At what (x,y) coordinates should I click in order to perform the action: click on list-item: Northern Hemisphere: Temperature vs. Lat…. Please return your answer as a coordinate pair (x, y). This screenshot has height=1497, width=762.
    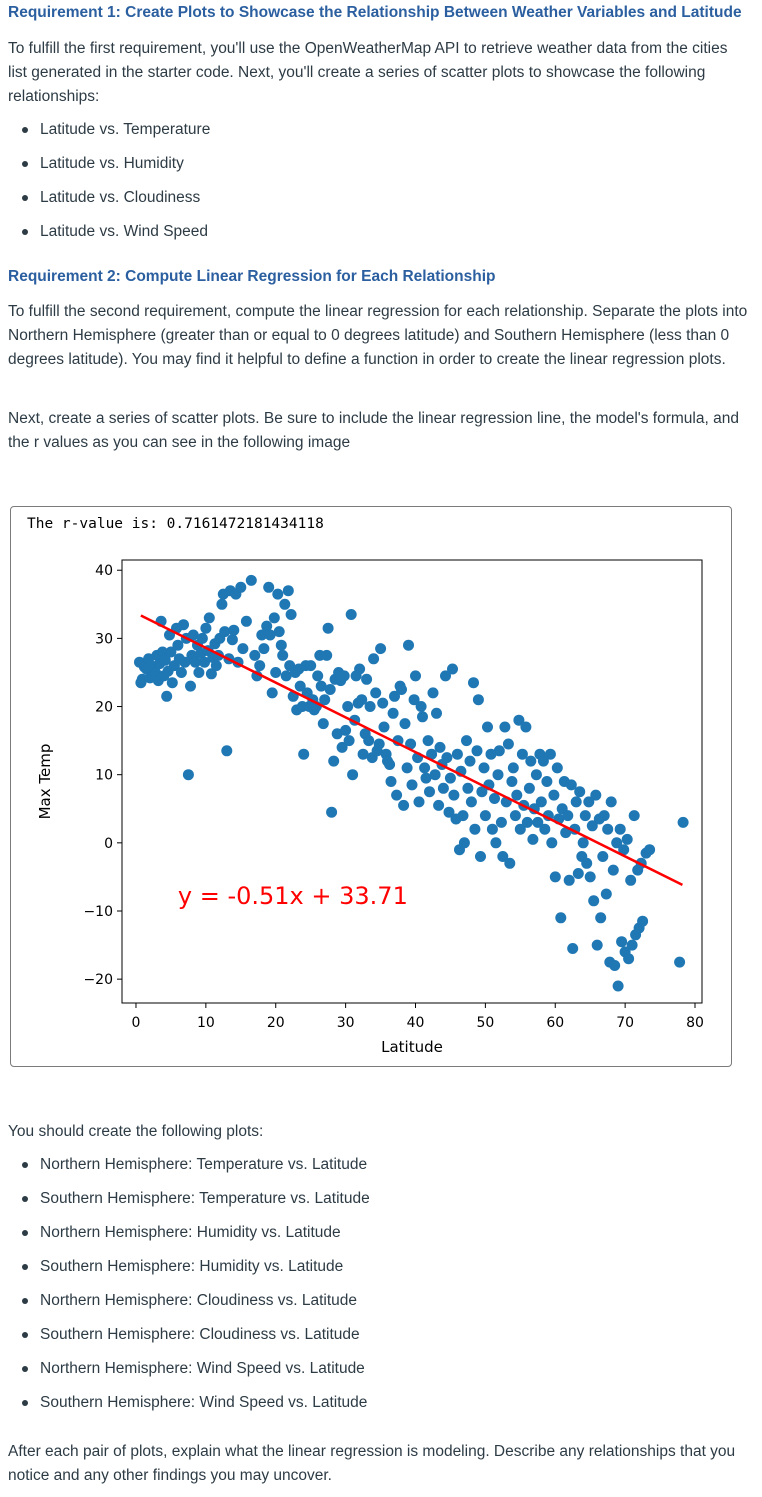
    Looking at the image, I should click on (185, 1165).